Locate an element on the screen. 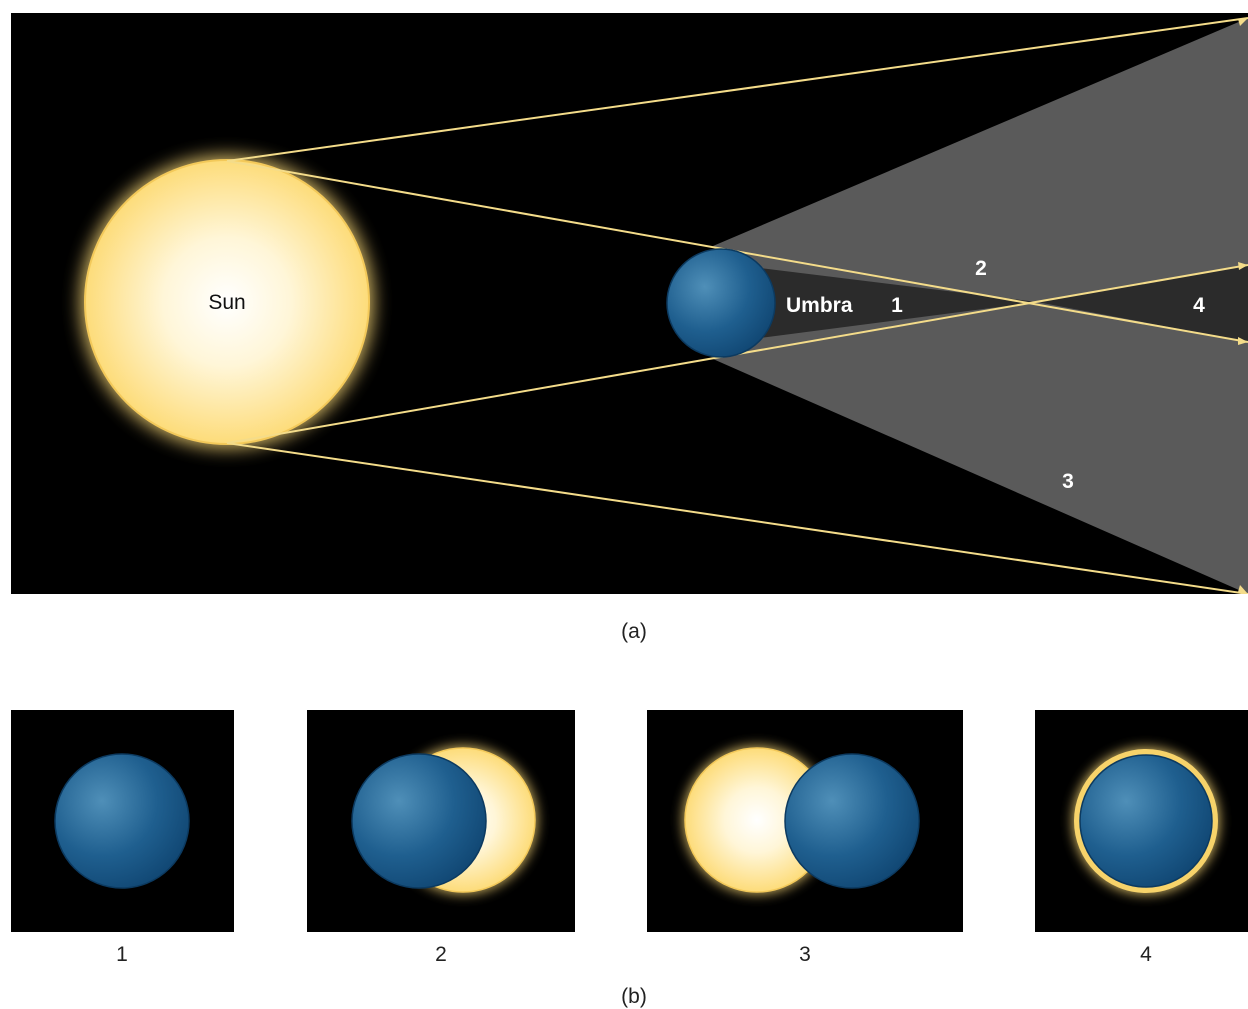 This screenshot has height=1009, width=1248. caption-b: (b) is located at coordinates (634, 996).